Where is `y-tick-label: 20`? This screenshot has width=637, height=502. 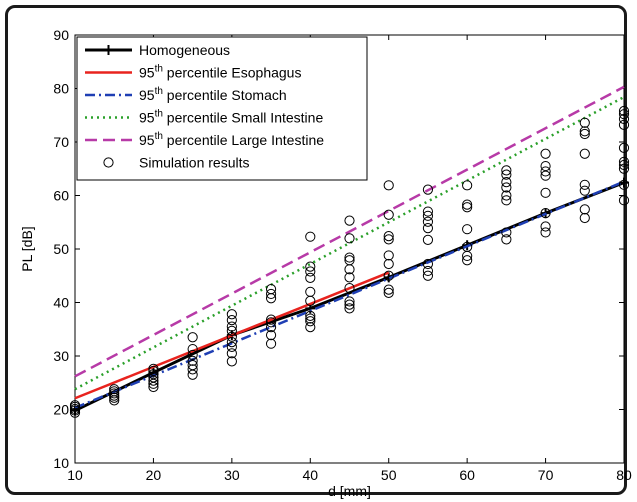 y-tick-label: 20 is located at coordinates (61, 410).